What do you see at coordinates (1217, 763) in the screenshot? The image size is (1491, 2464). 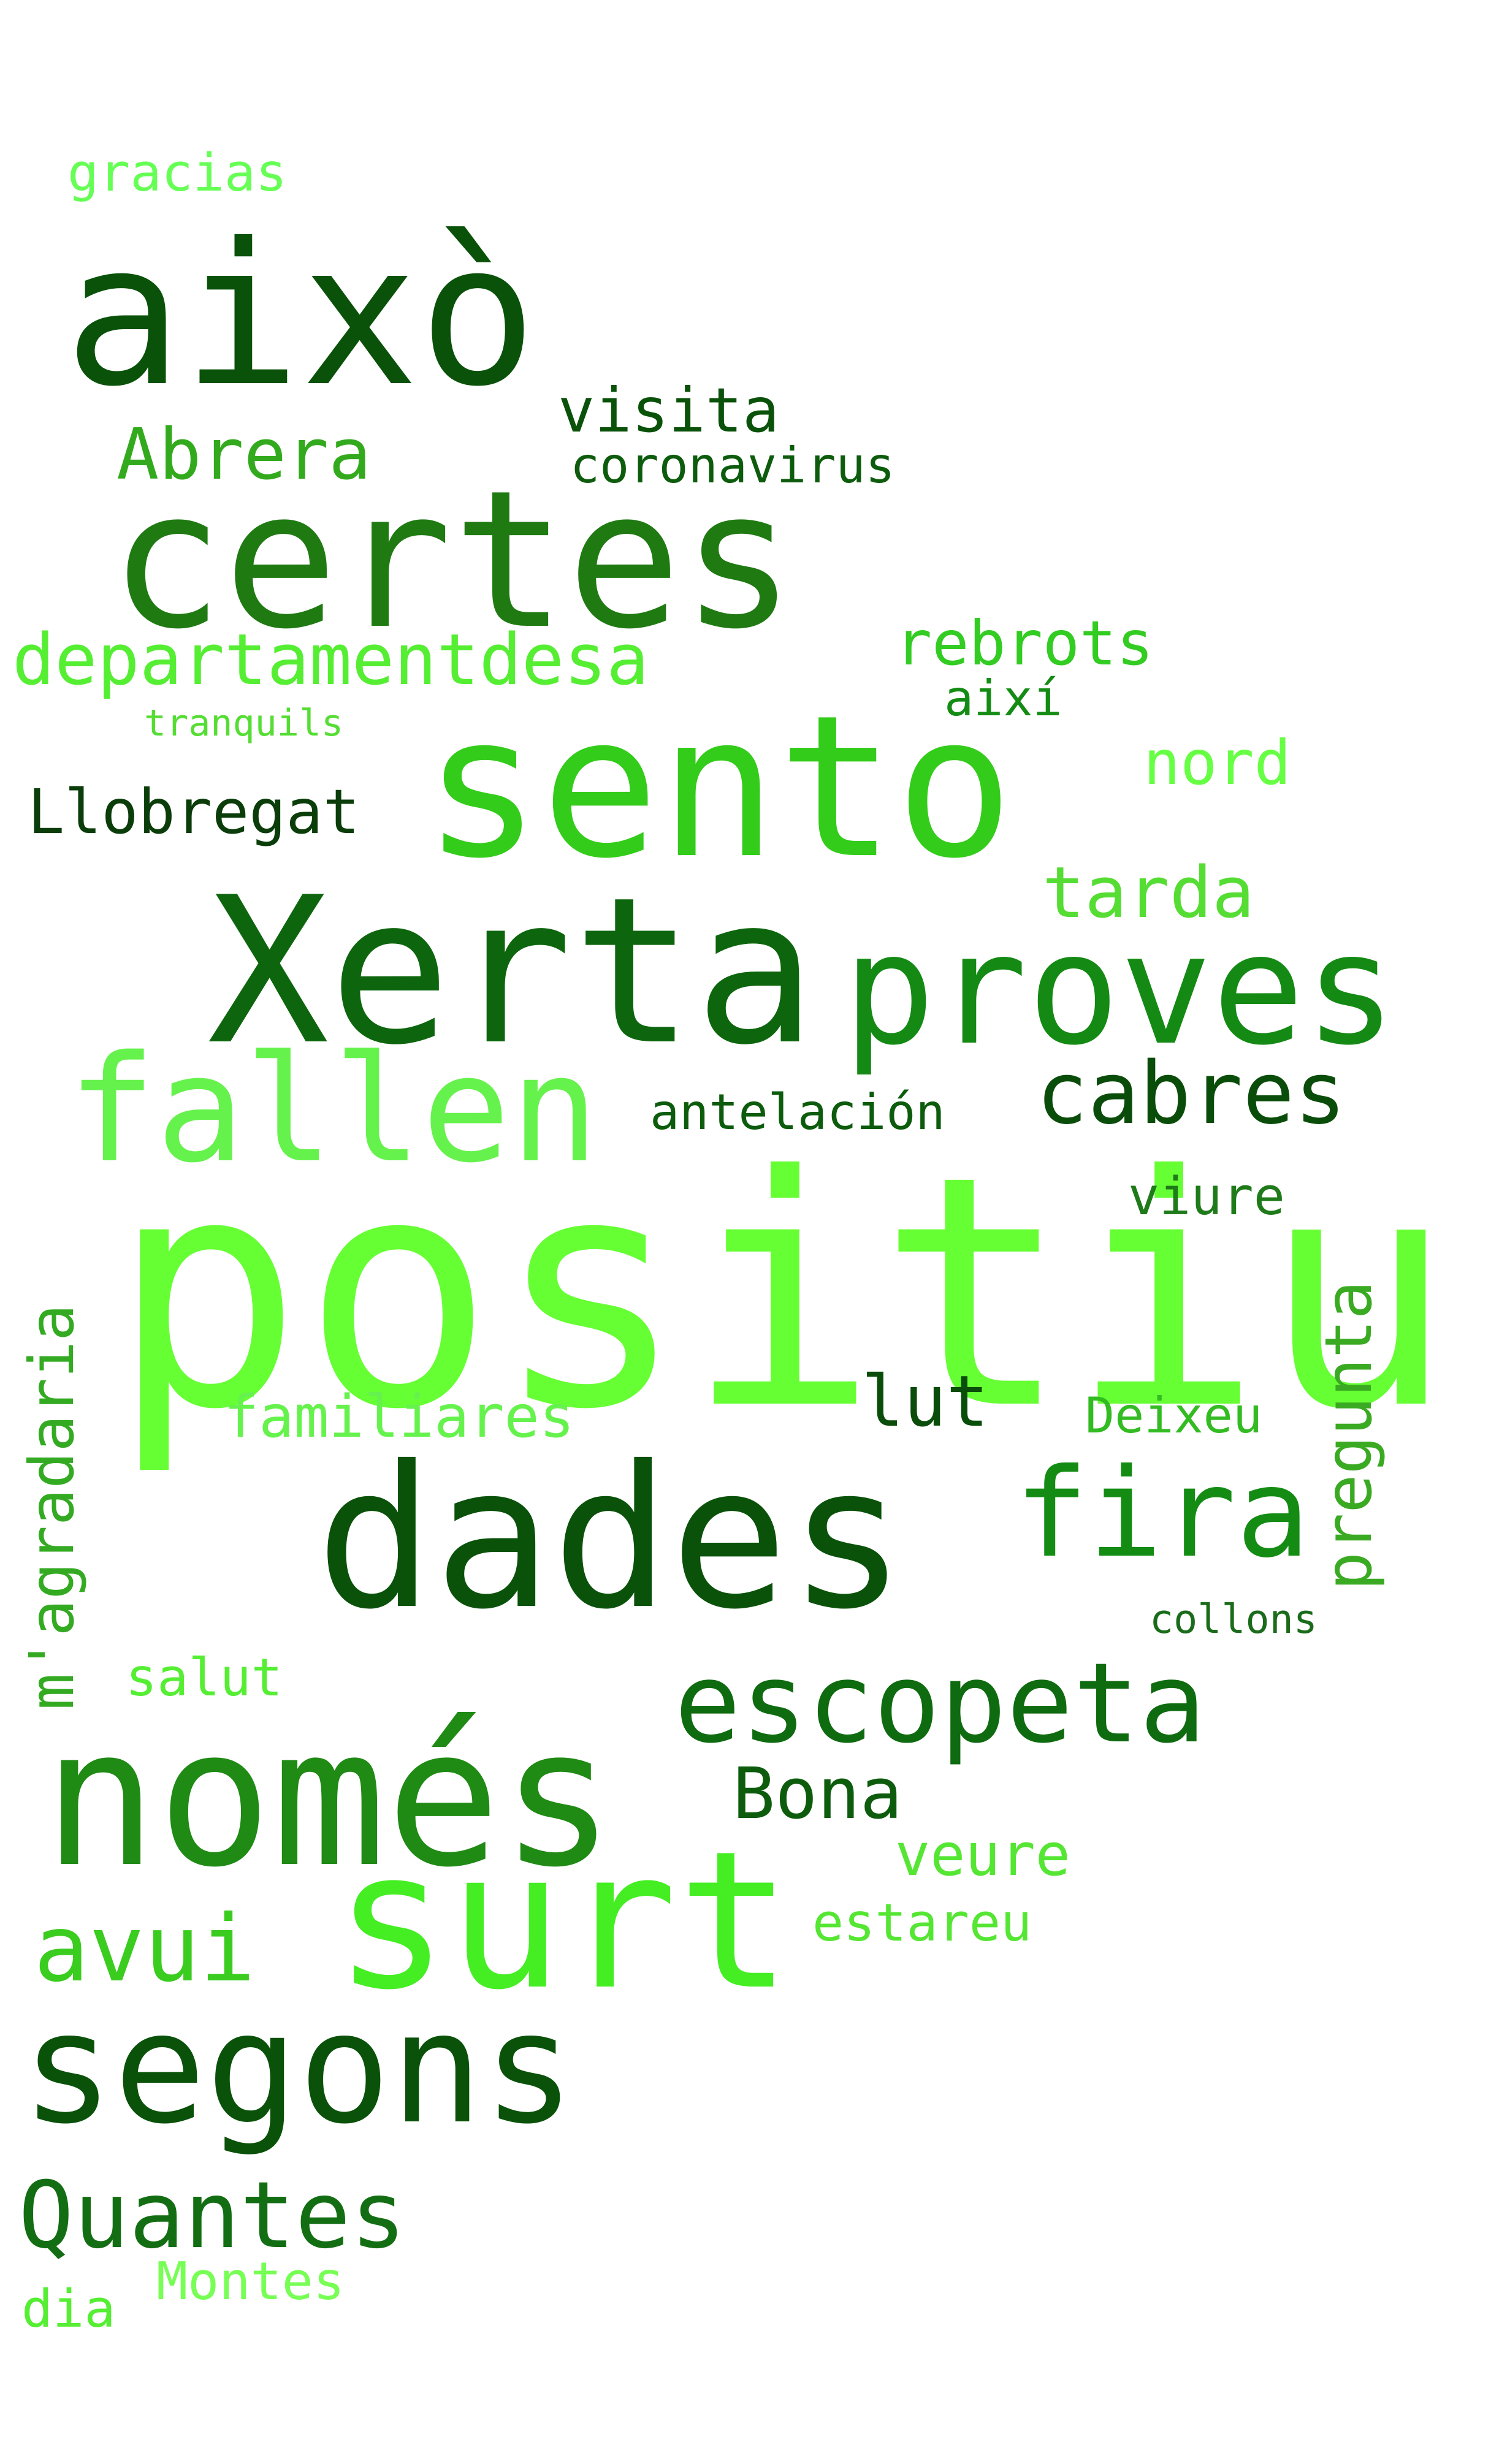 I see `word-nord: nord` at bounding box center [1217, 763].